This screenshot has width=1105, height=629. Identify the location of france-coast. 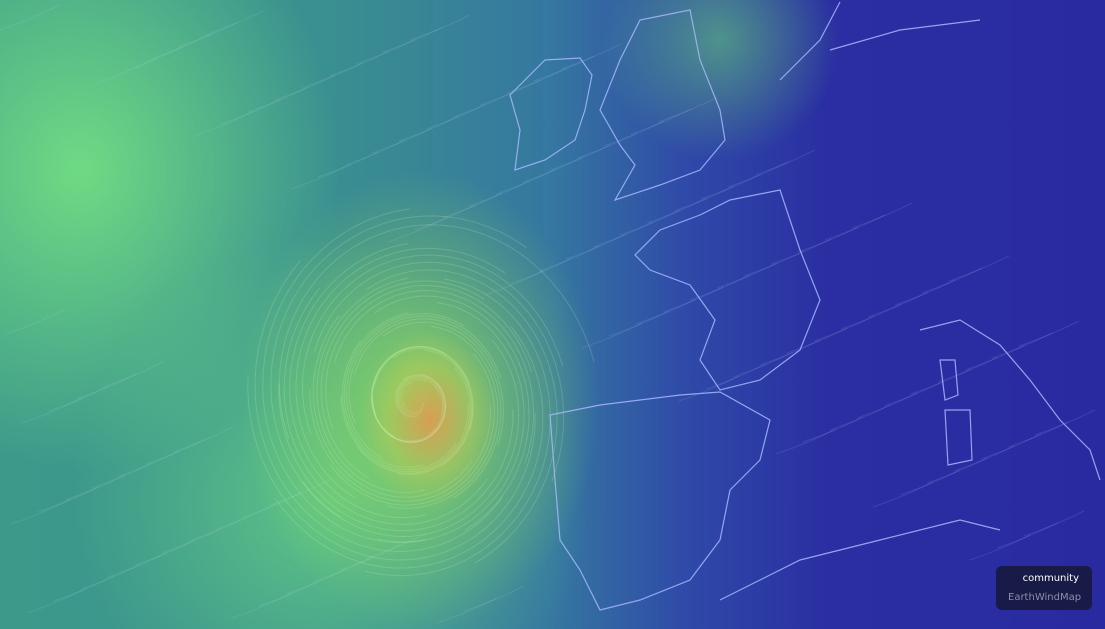
(727, 290).